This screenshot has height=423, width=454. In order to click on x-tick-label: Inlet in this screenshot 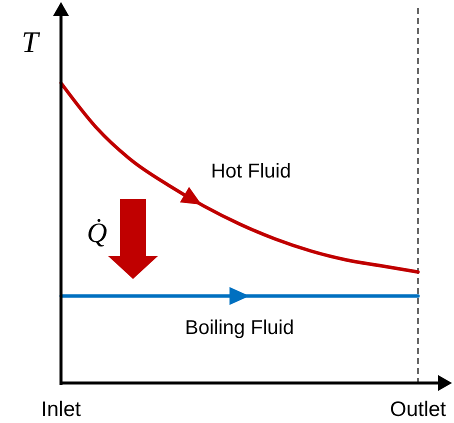, I will do `click(61, 409)`.